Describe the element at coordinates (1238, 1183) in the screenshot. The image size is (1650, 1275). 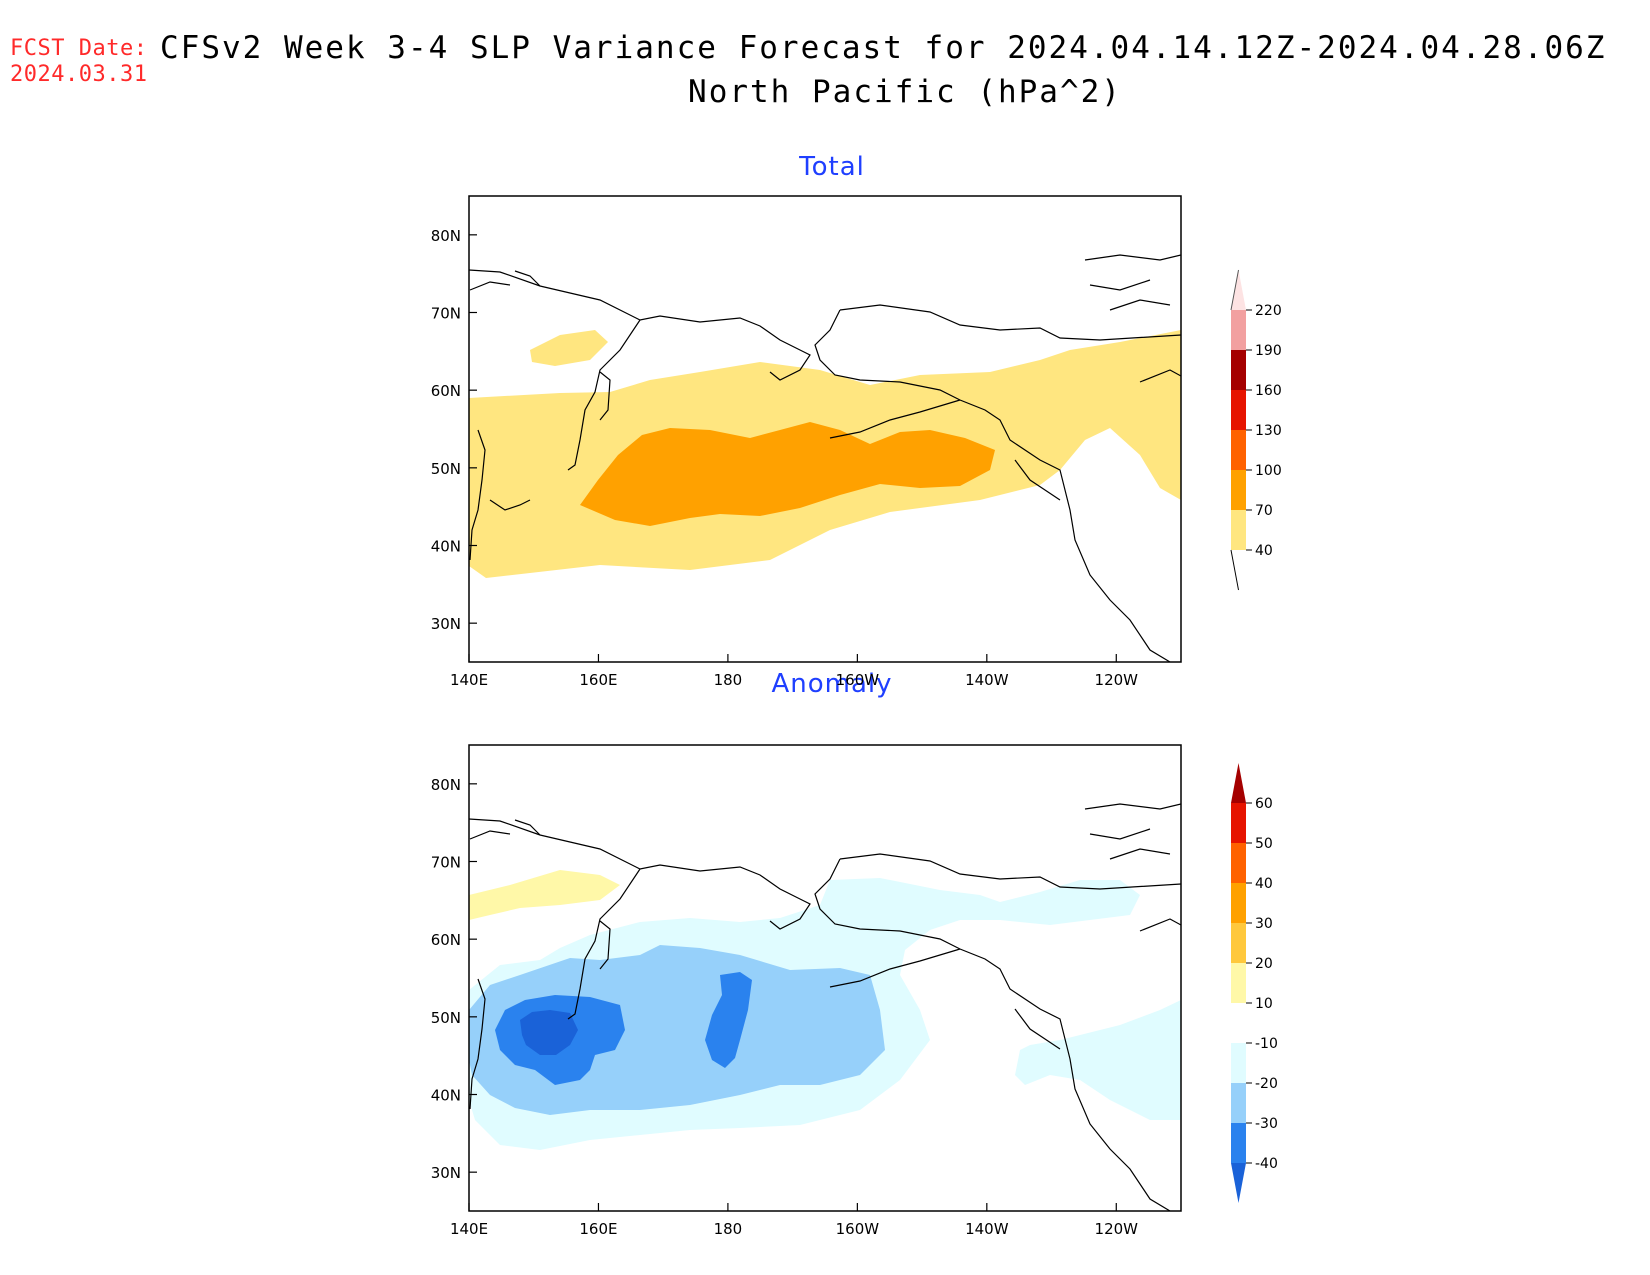
I see `colorbar-low-triangle` at that location.